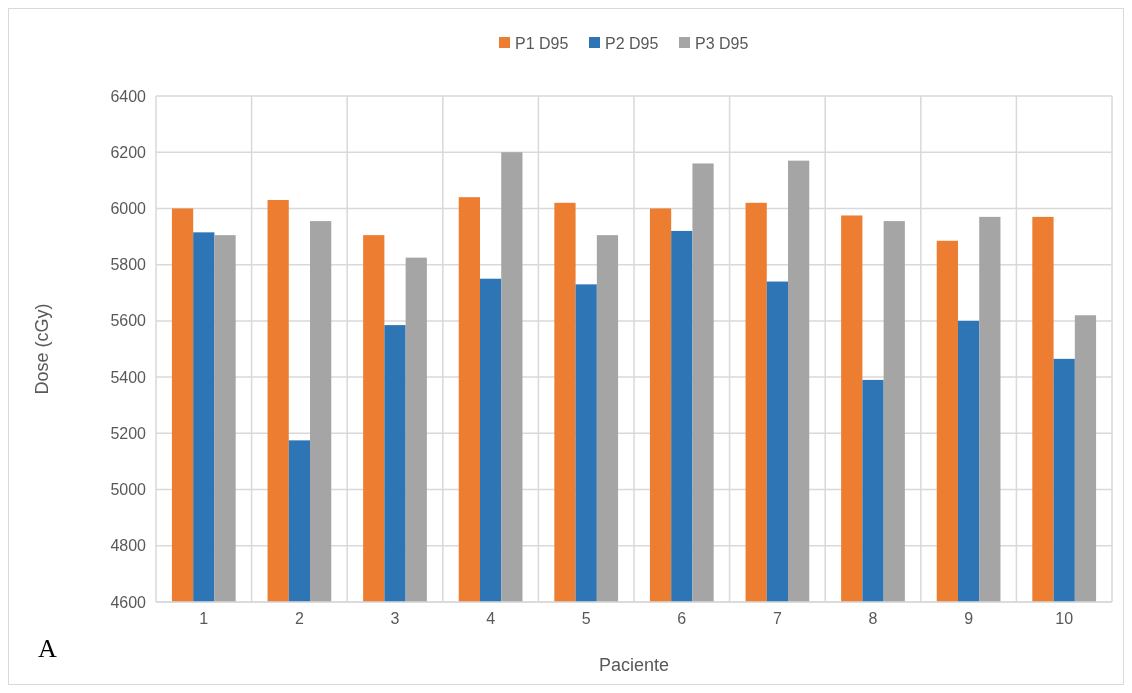  Describe the element at coordinates (395, 618) in the screenshot. I see `x-tick-label: 3` at that location.